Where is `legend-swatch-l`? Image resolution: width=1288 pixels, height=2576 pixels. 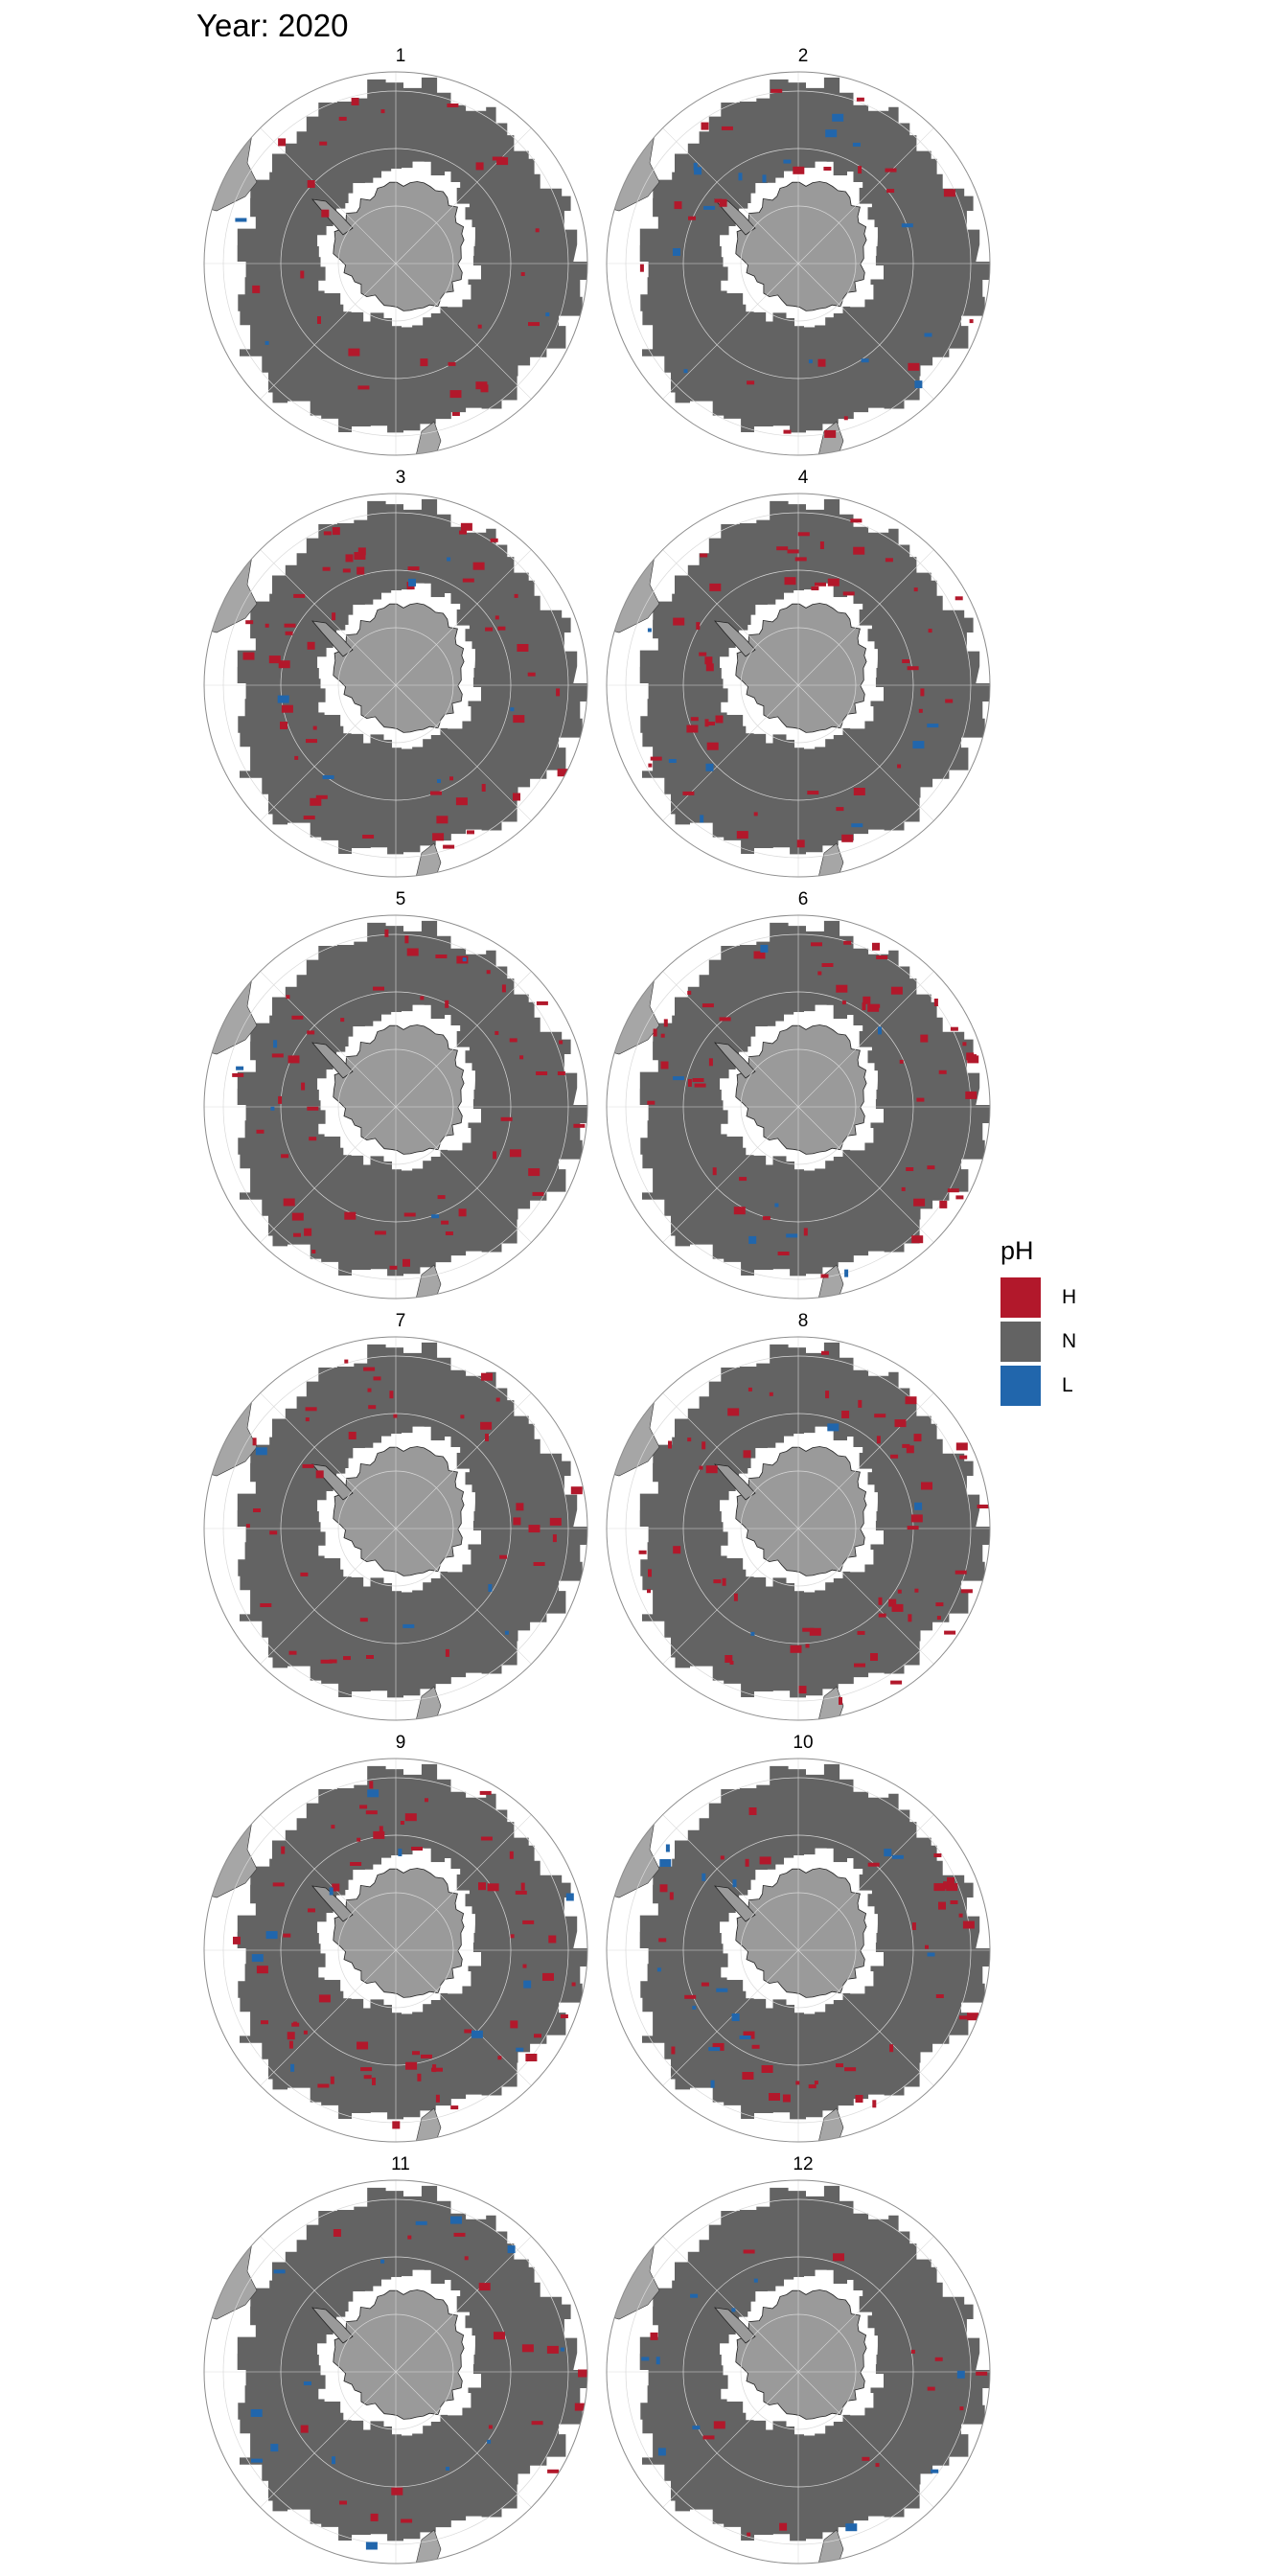 legend-swatch-l is located at coordinates (1020, 1386).